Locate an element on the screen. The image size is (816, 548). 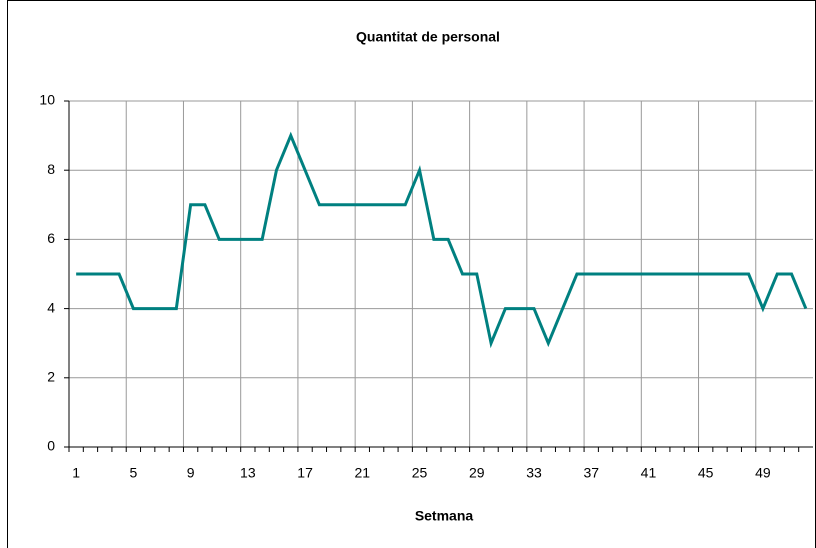
x-tick-label: 45 is located at coordinates (706, 473).